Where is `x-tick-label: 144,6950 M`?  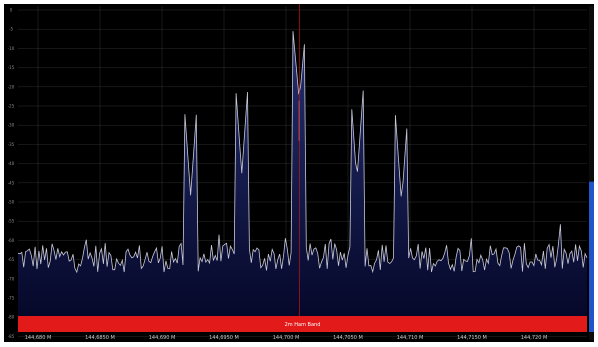
x-tick-label: 144,6950 M is located at coordinates (224, 338).